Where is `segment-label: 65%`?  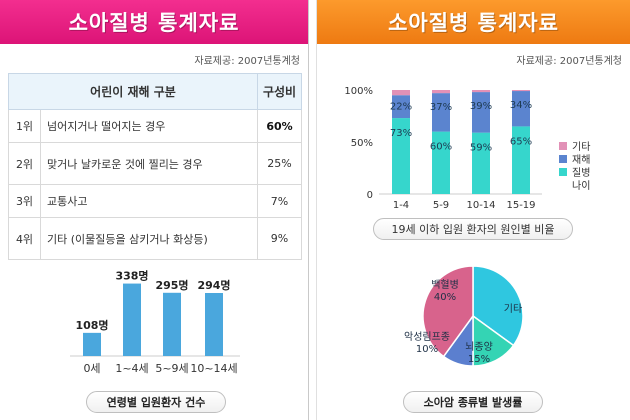
segment-label: 65% is located at coordinates (521, 141).